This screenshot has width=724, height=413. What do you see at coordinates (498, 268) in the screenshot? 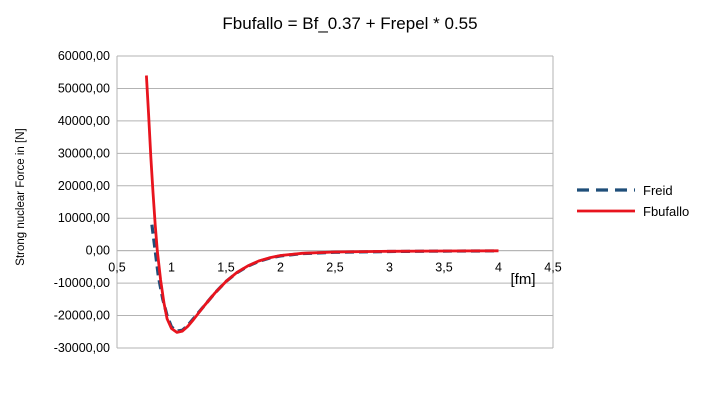
I see `x-tick-label: 4` at bounding box center [498, 268].